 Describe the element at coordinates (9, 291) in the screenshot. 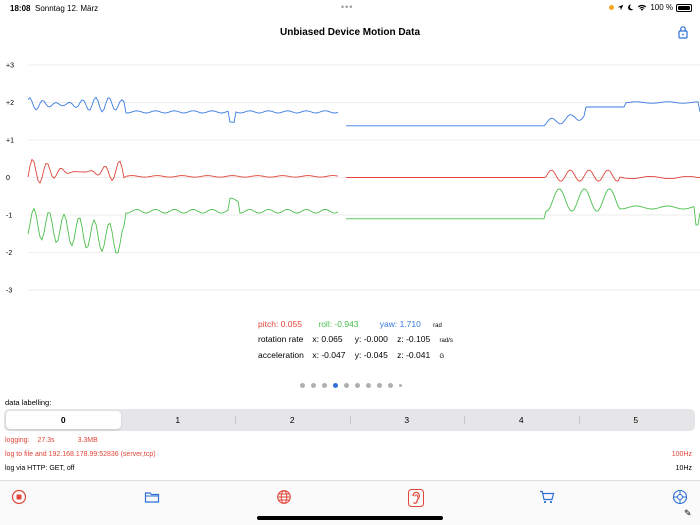

I see `y-tick-label: -3` at that location.